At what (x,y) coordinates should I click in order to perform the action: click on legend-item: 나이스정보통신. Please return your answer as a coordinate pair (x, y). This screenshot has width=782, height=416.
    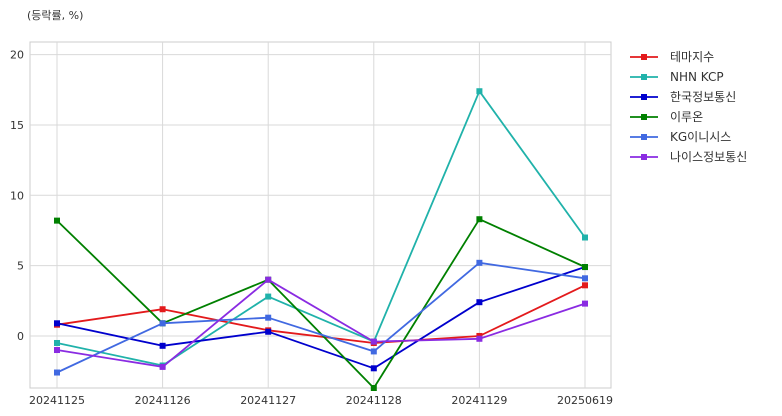
    Looking at the image, I should click on (688, 157).